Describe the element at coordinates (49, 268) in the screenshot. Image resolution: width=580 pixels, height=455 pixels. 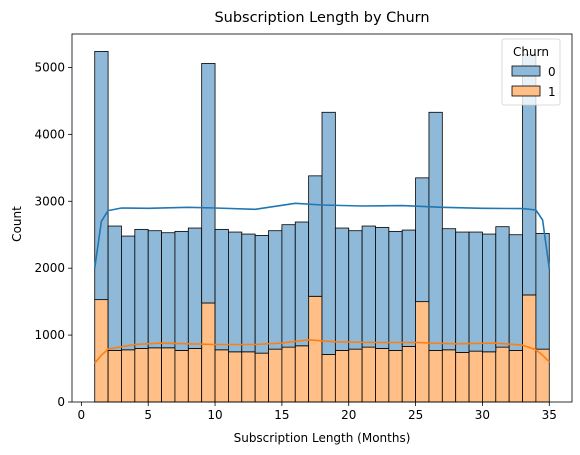
I see `y-tick-label: 2000` at that location.